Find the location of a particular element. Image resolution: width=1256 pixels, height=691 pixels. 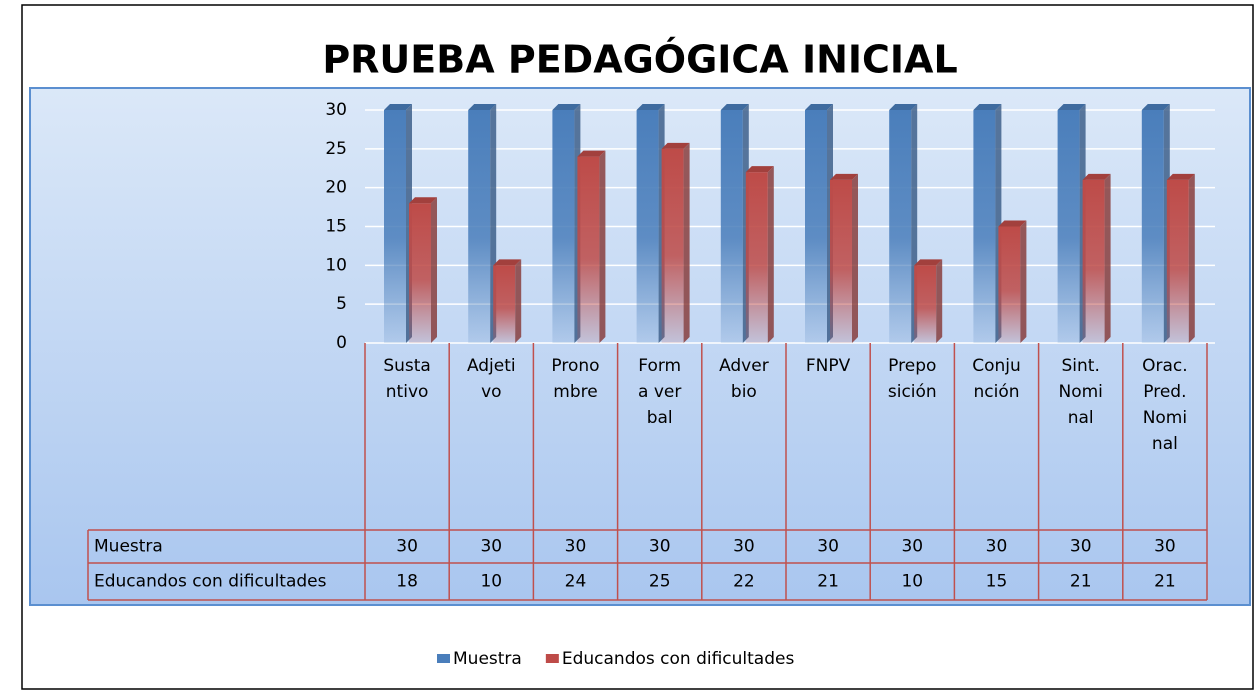

table-cell: 25 is located at coordinates (660, 582).